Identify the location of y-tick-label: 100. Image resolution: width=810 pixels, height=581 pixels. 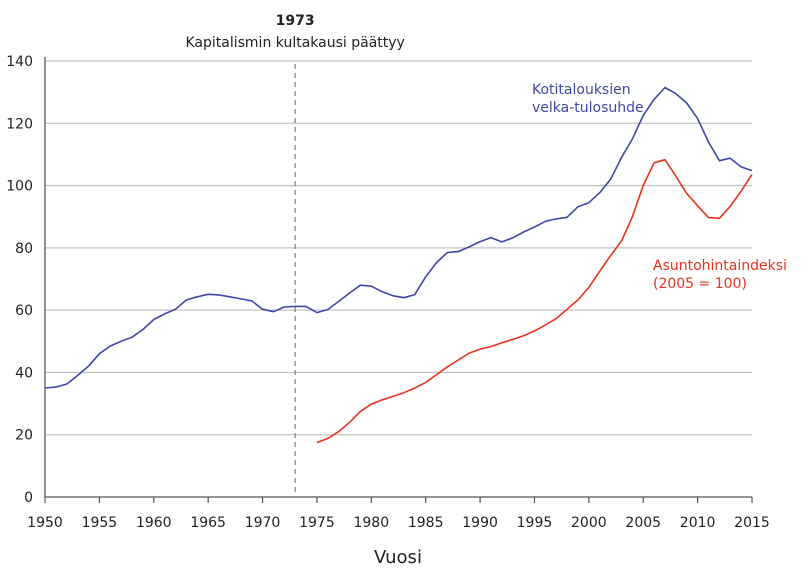
(19, 187).